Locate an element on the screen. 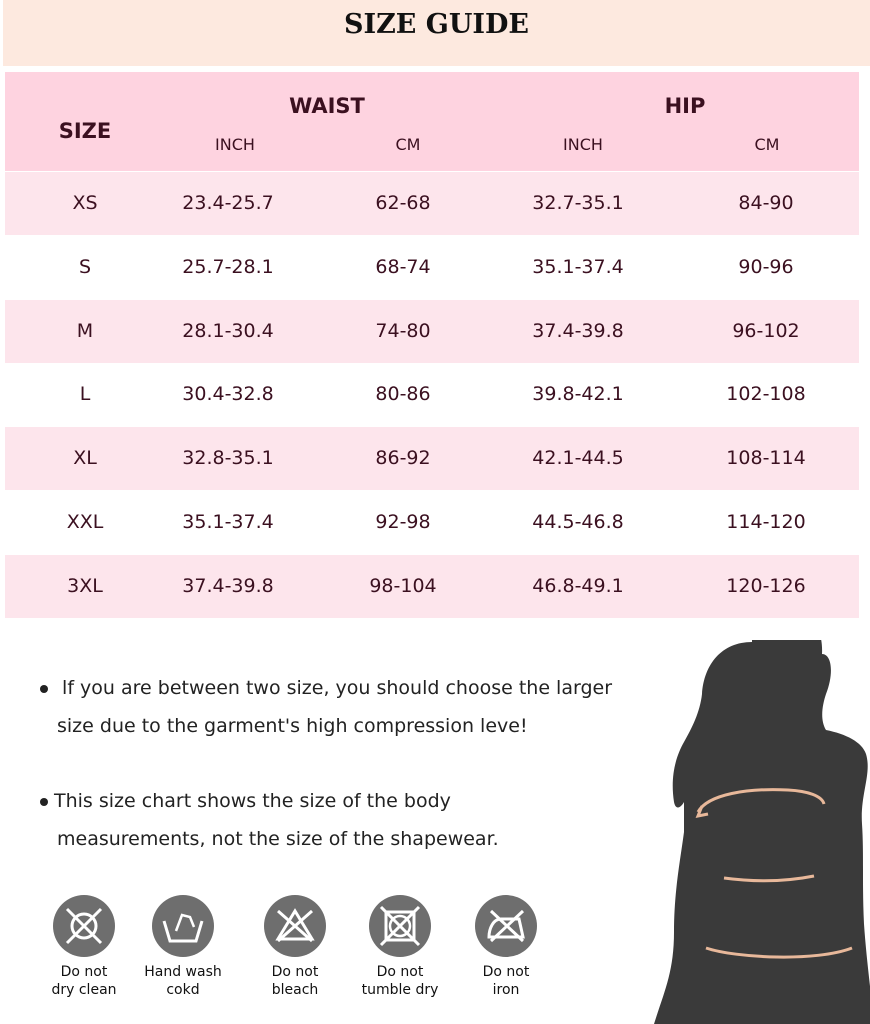 Image resolution: width=870 pixels, height=1024 pixels. table-row: XL 32.8-35.1 86-92 42.1-44.5 108-114 is located at coordinates (432, 459).